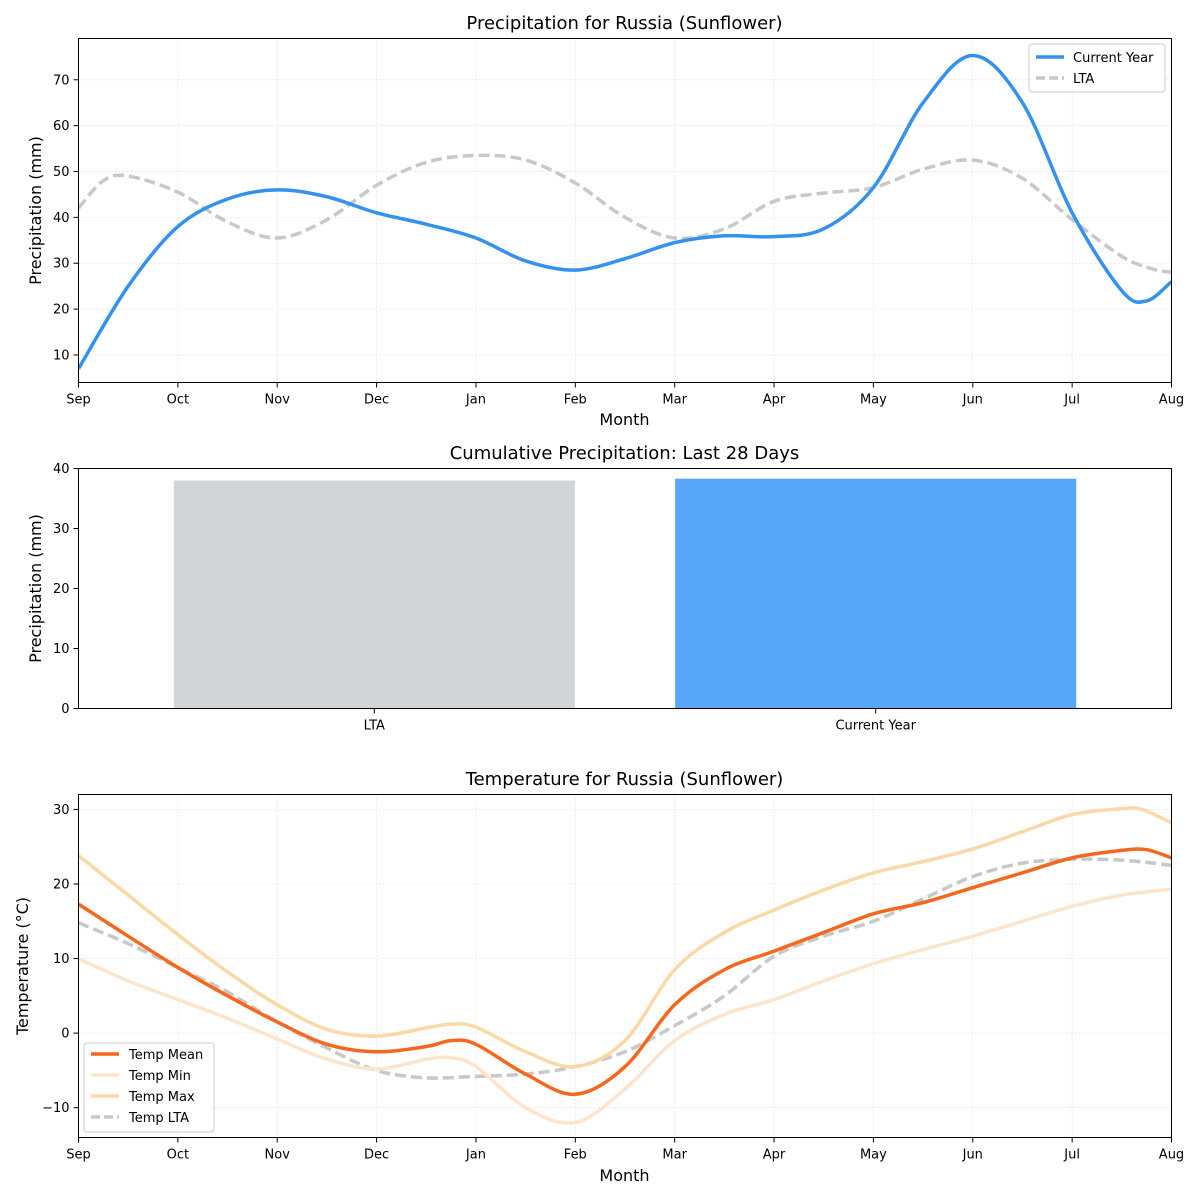  I want to click on bar-lta, so click(374, 594).